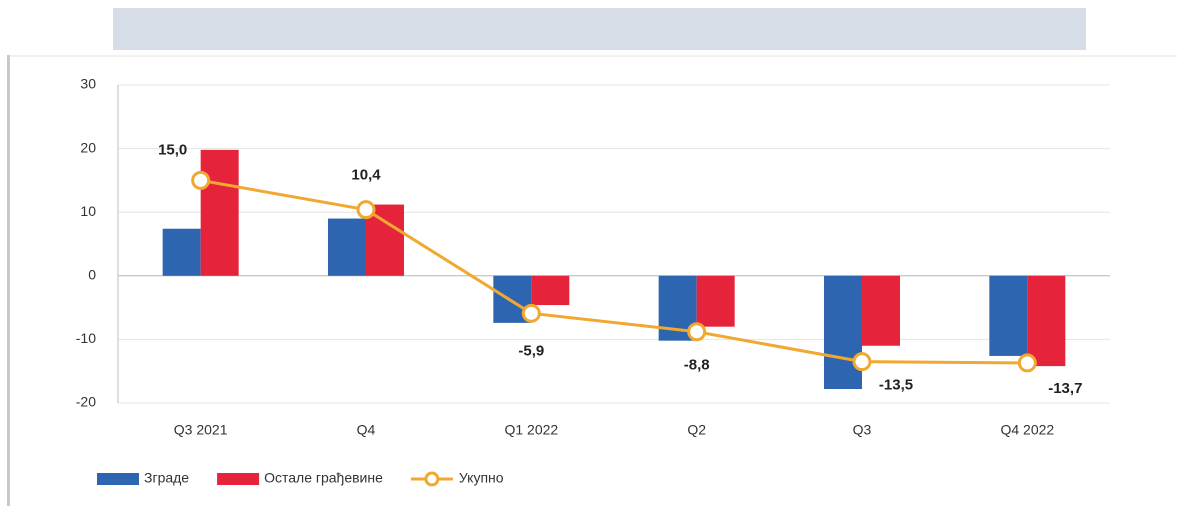 This screenshot has height=506, width=1177. What do you see at coordinates (896, 385) in the screenshot?
I see `data-label: -13,5` at bounding box center [896, 385].